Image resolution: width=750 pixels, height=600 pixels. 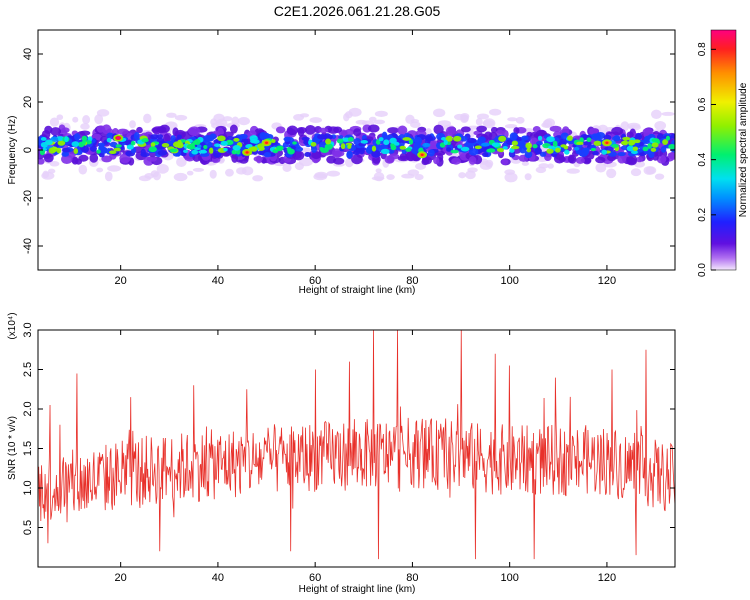 I want to click on y-tick-label: 2.5, so click(x=28, y=369).